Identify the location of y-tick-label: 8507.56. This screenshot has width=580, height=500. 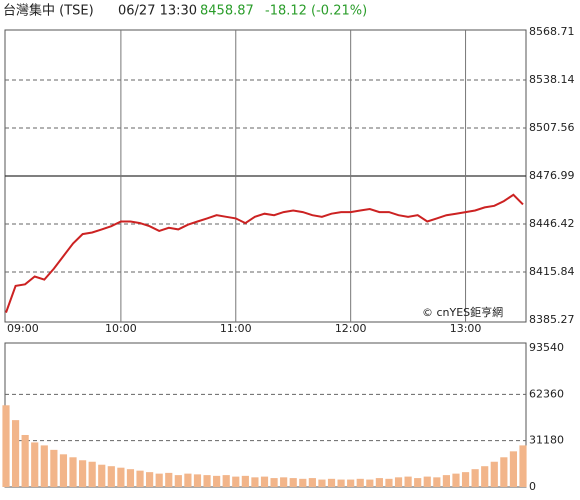
(552, 127).